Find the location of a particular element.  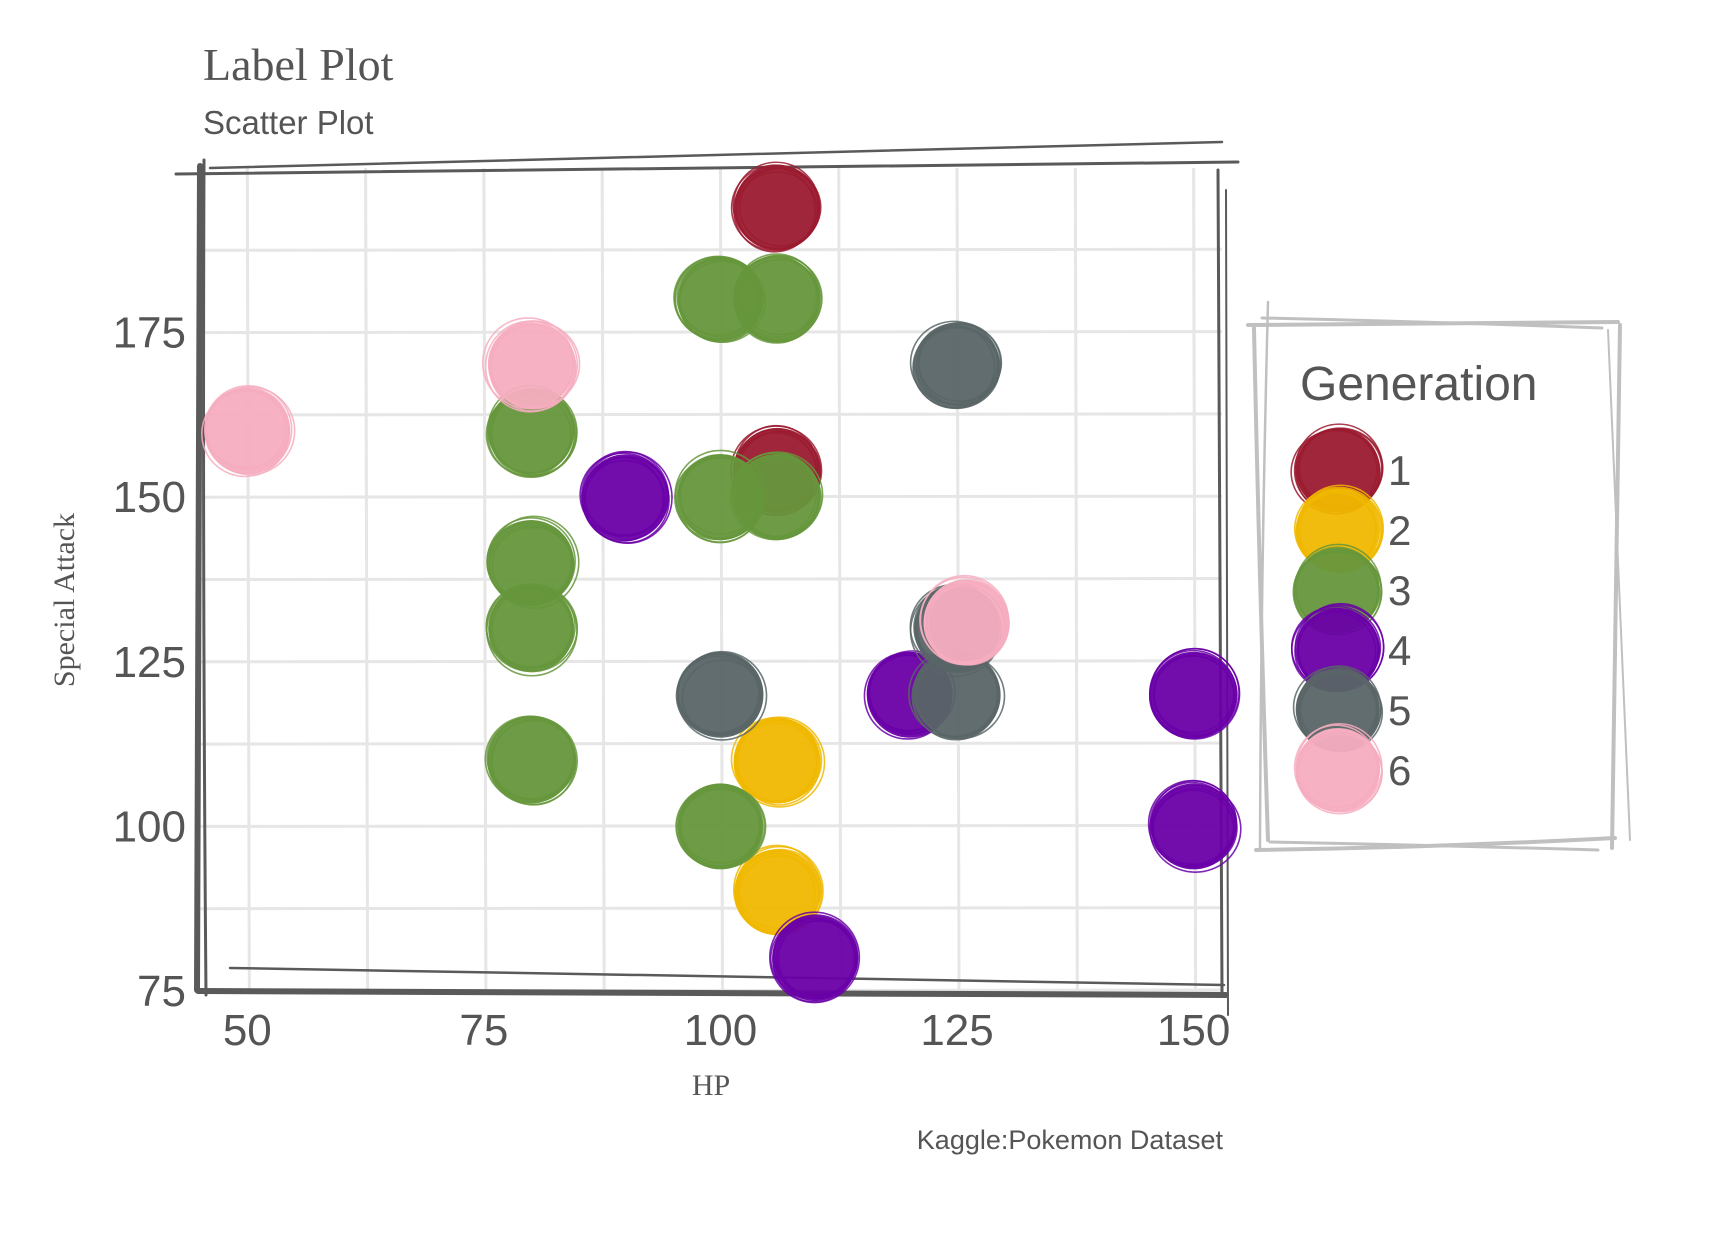

x-tick-label: 150 is located at coordinates (1193, 1030).